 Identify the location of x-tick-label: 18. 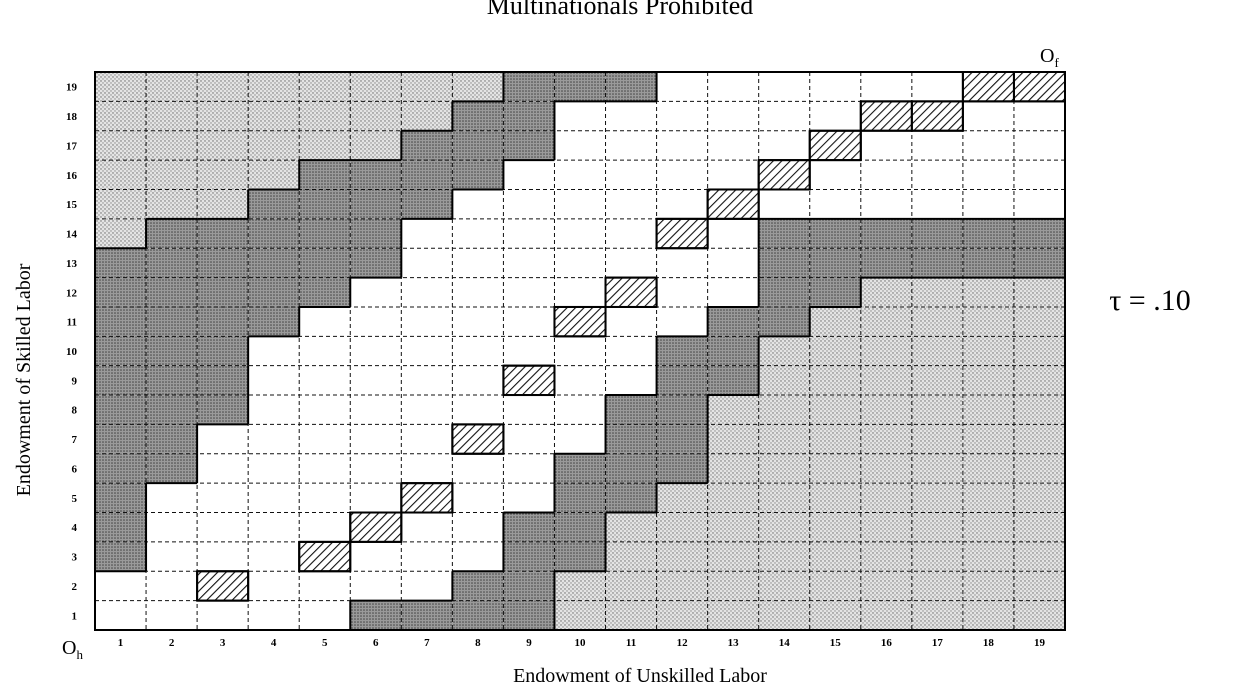
(989, 643).